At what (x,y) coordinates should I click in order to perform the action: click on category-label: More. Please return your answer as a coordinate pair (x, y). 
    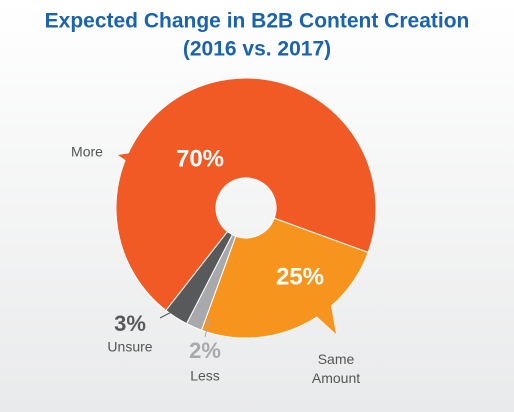
    Looking at the image, I should click on (87, 152).